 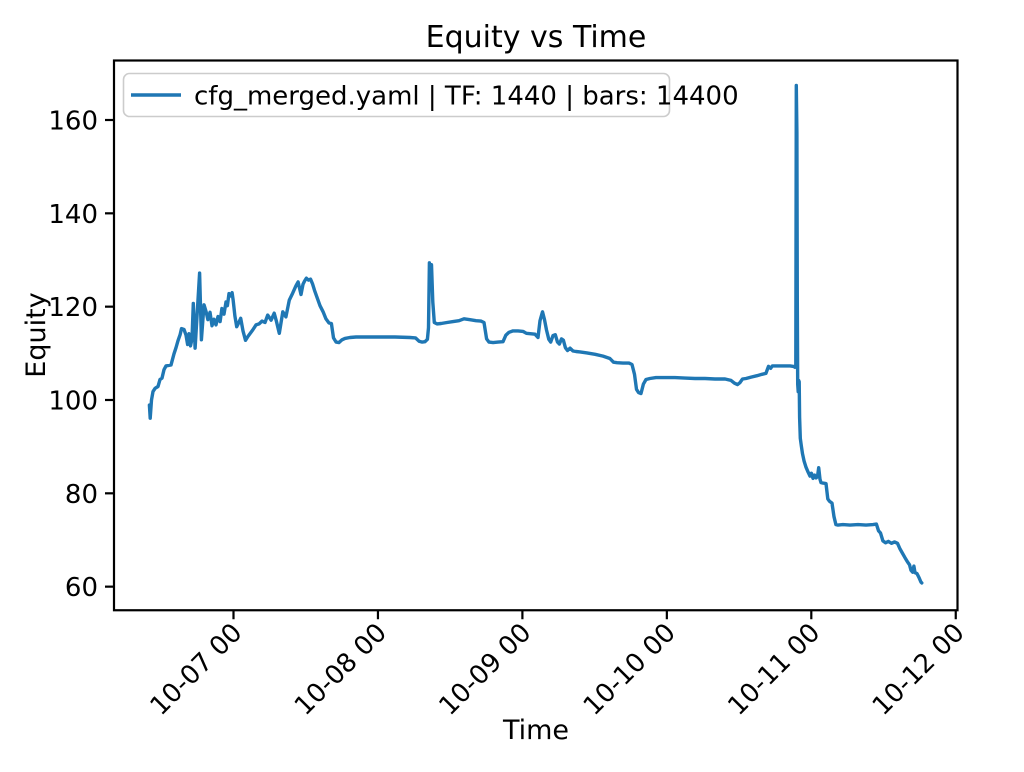 I want to click on y-axis-ticks: 60 80 100 120 140 160, so click(x=81, y=355).